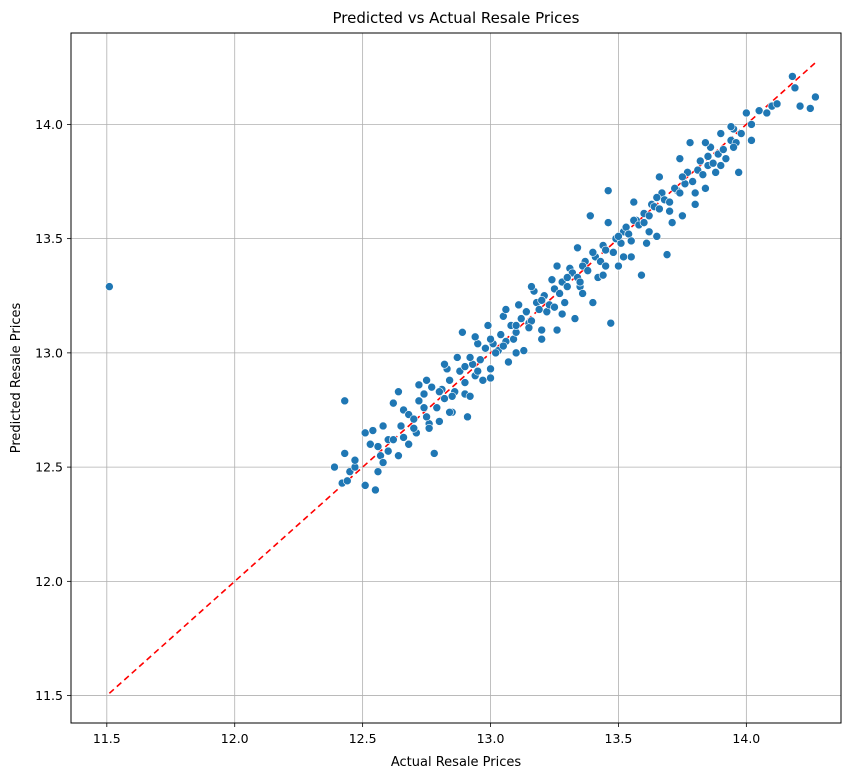 This screenshot has width=855, height=778. What do you see at coordinates (16, 377) in the screenshot?
I see `y-axis-label: Predicted Resale Prices` at bounding box center [16, 377].